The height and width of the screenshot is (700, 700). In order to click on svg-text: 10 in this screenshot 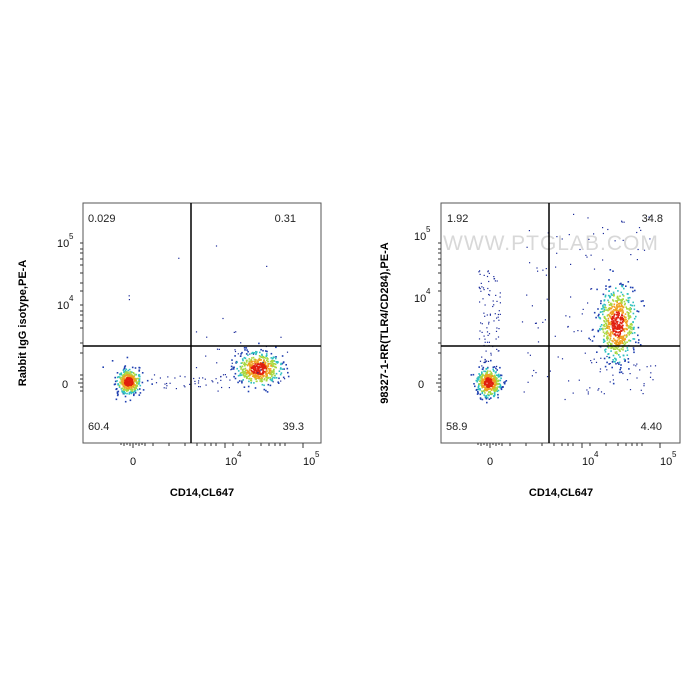, I will do `click(231, 462)`.